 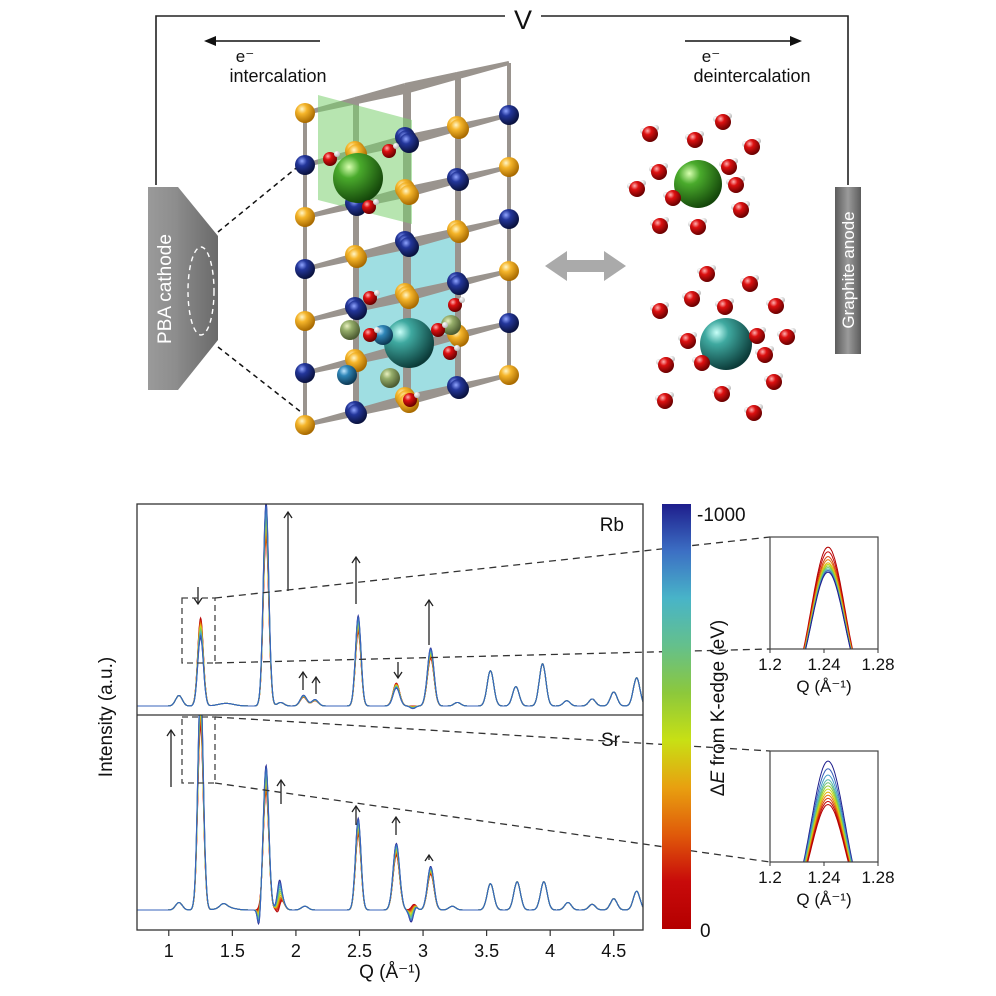 I want to click on teal-ion-in-lattice, so click(x=409, y=343).